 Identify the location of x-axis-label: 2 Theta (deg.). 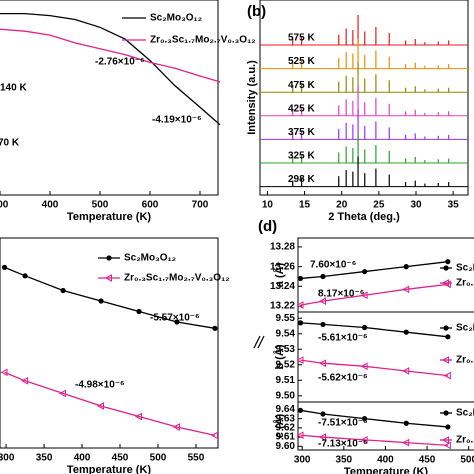
(364, 217).